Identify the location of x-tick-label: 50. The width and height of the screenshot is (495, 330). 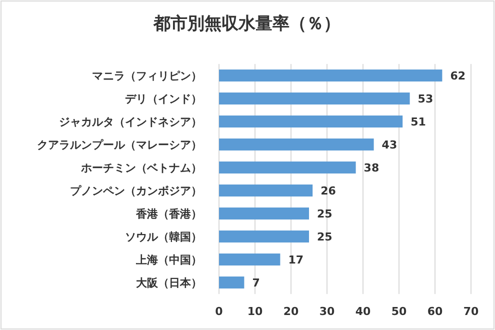
(399, 311).